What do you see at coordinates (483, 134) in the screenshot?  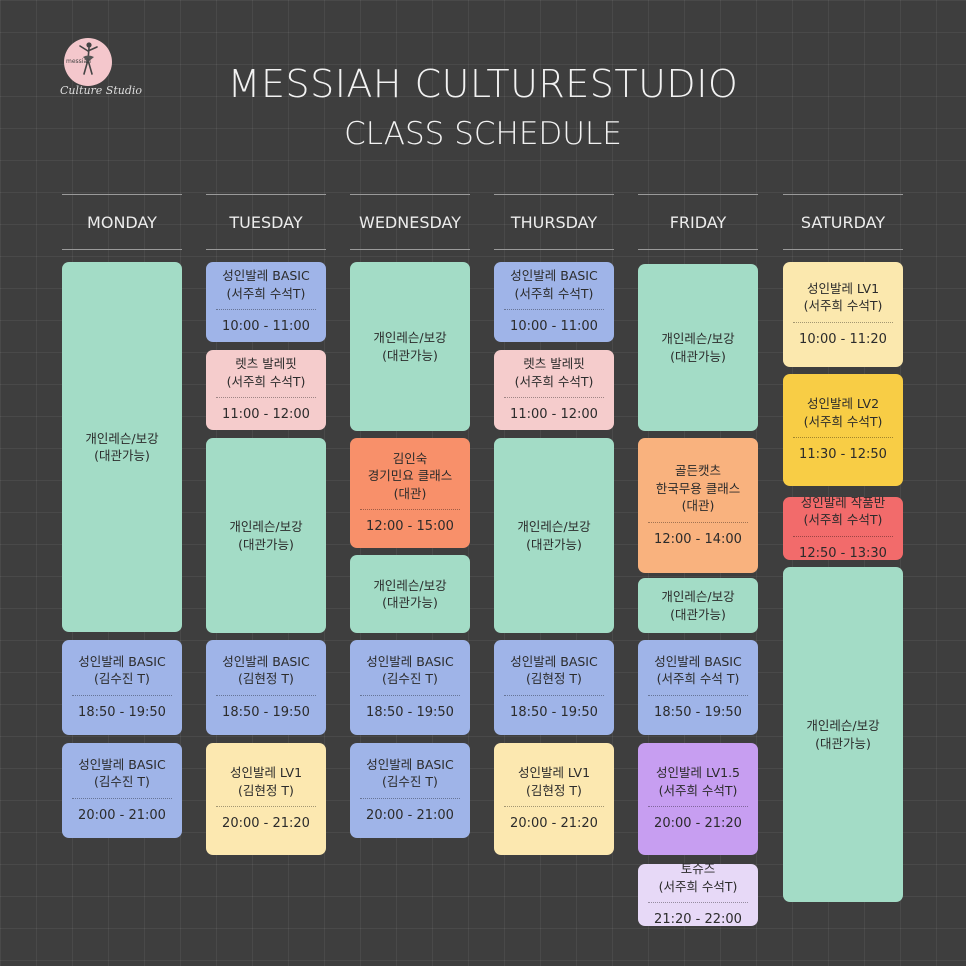 I see `page-subtitle: CLASS SCHEDULE` at bounding box center [483, 134].